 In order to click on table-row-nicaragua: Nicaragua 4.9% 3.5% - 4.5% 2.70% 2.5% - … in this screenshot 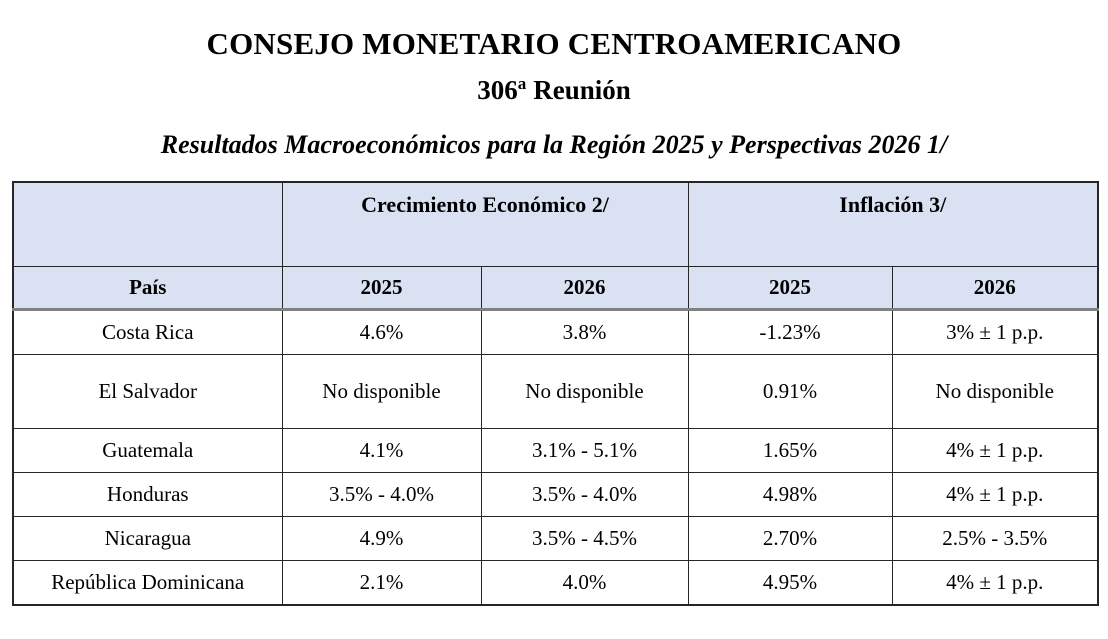, I will do `click(555, 538)`.